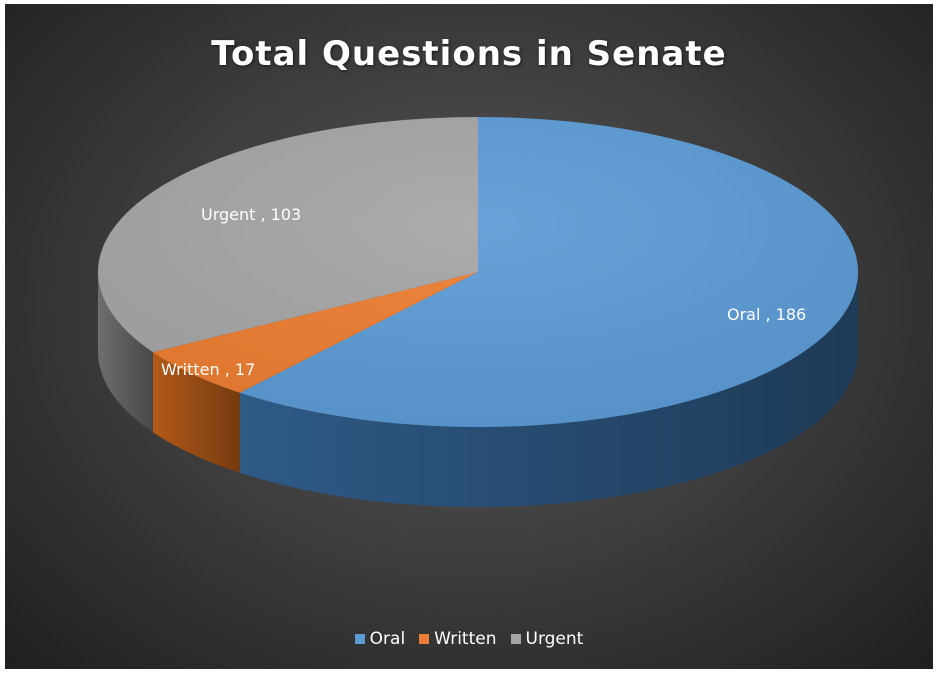  What do you see at coordinates (387, 639) in the screenshot?
I see `legend-label-oral: Oral` at bounding box center [387, 639].